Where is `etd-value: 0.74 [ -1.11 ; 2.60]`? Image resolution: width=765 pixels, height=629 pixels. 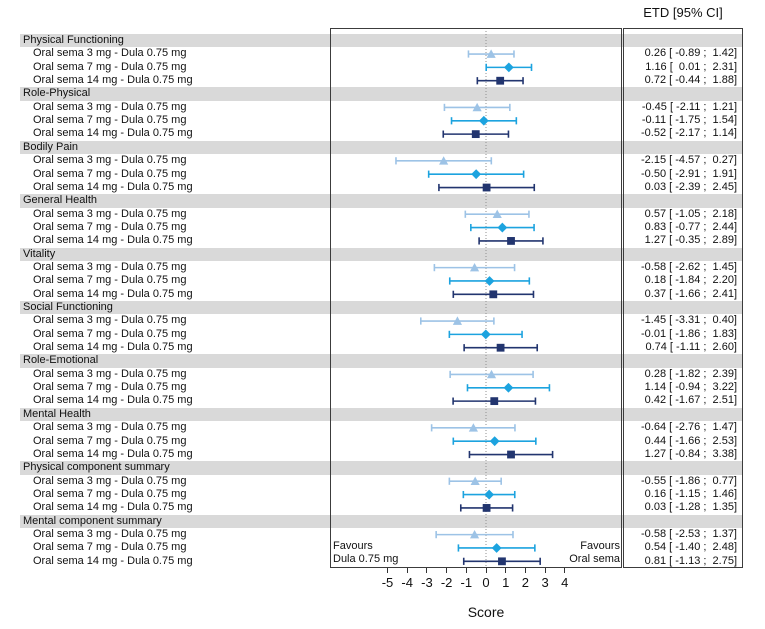 etd-value: 0.74 [ -1.11 ; 2.60] is located at coordinates (691, 347).